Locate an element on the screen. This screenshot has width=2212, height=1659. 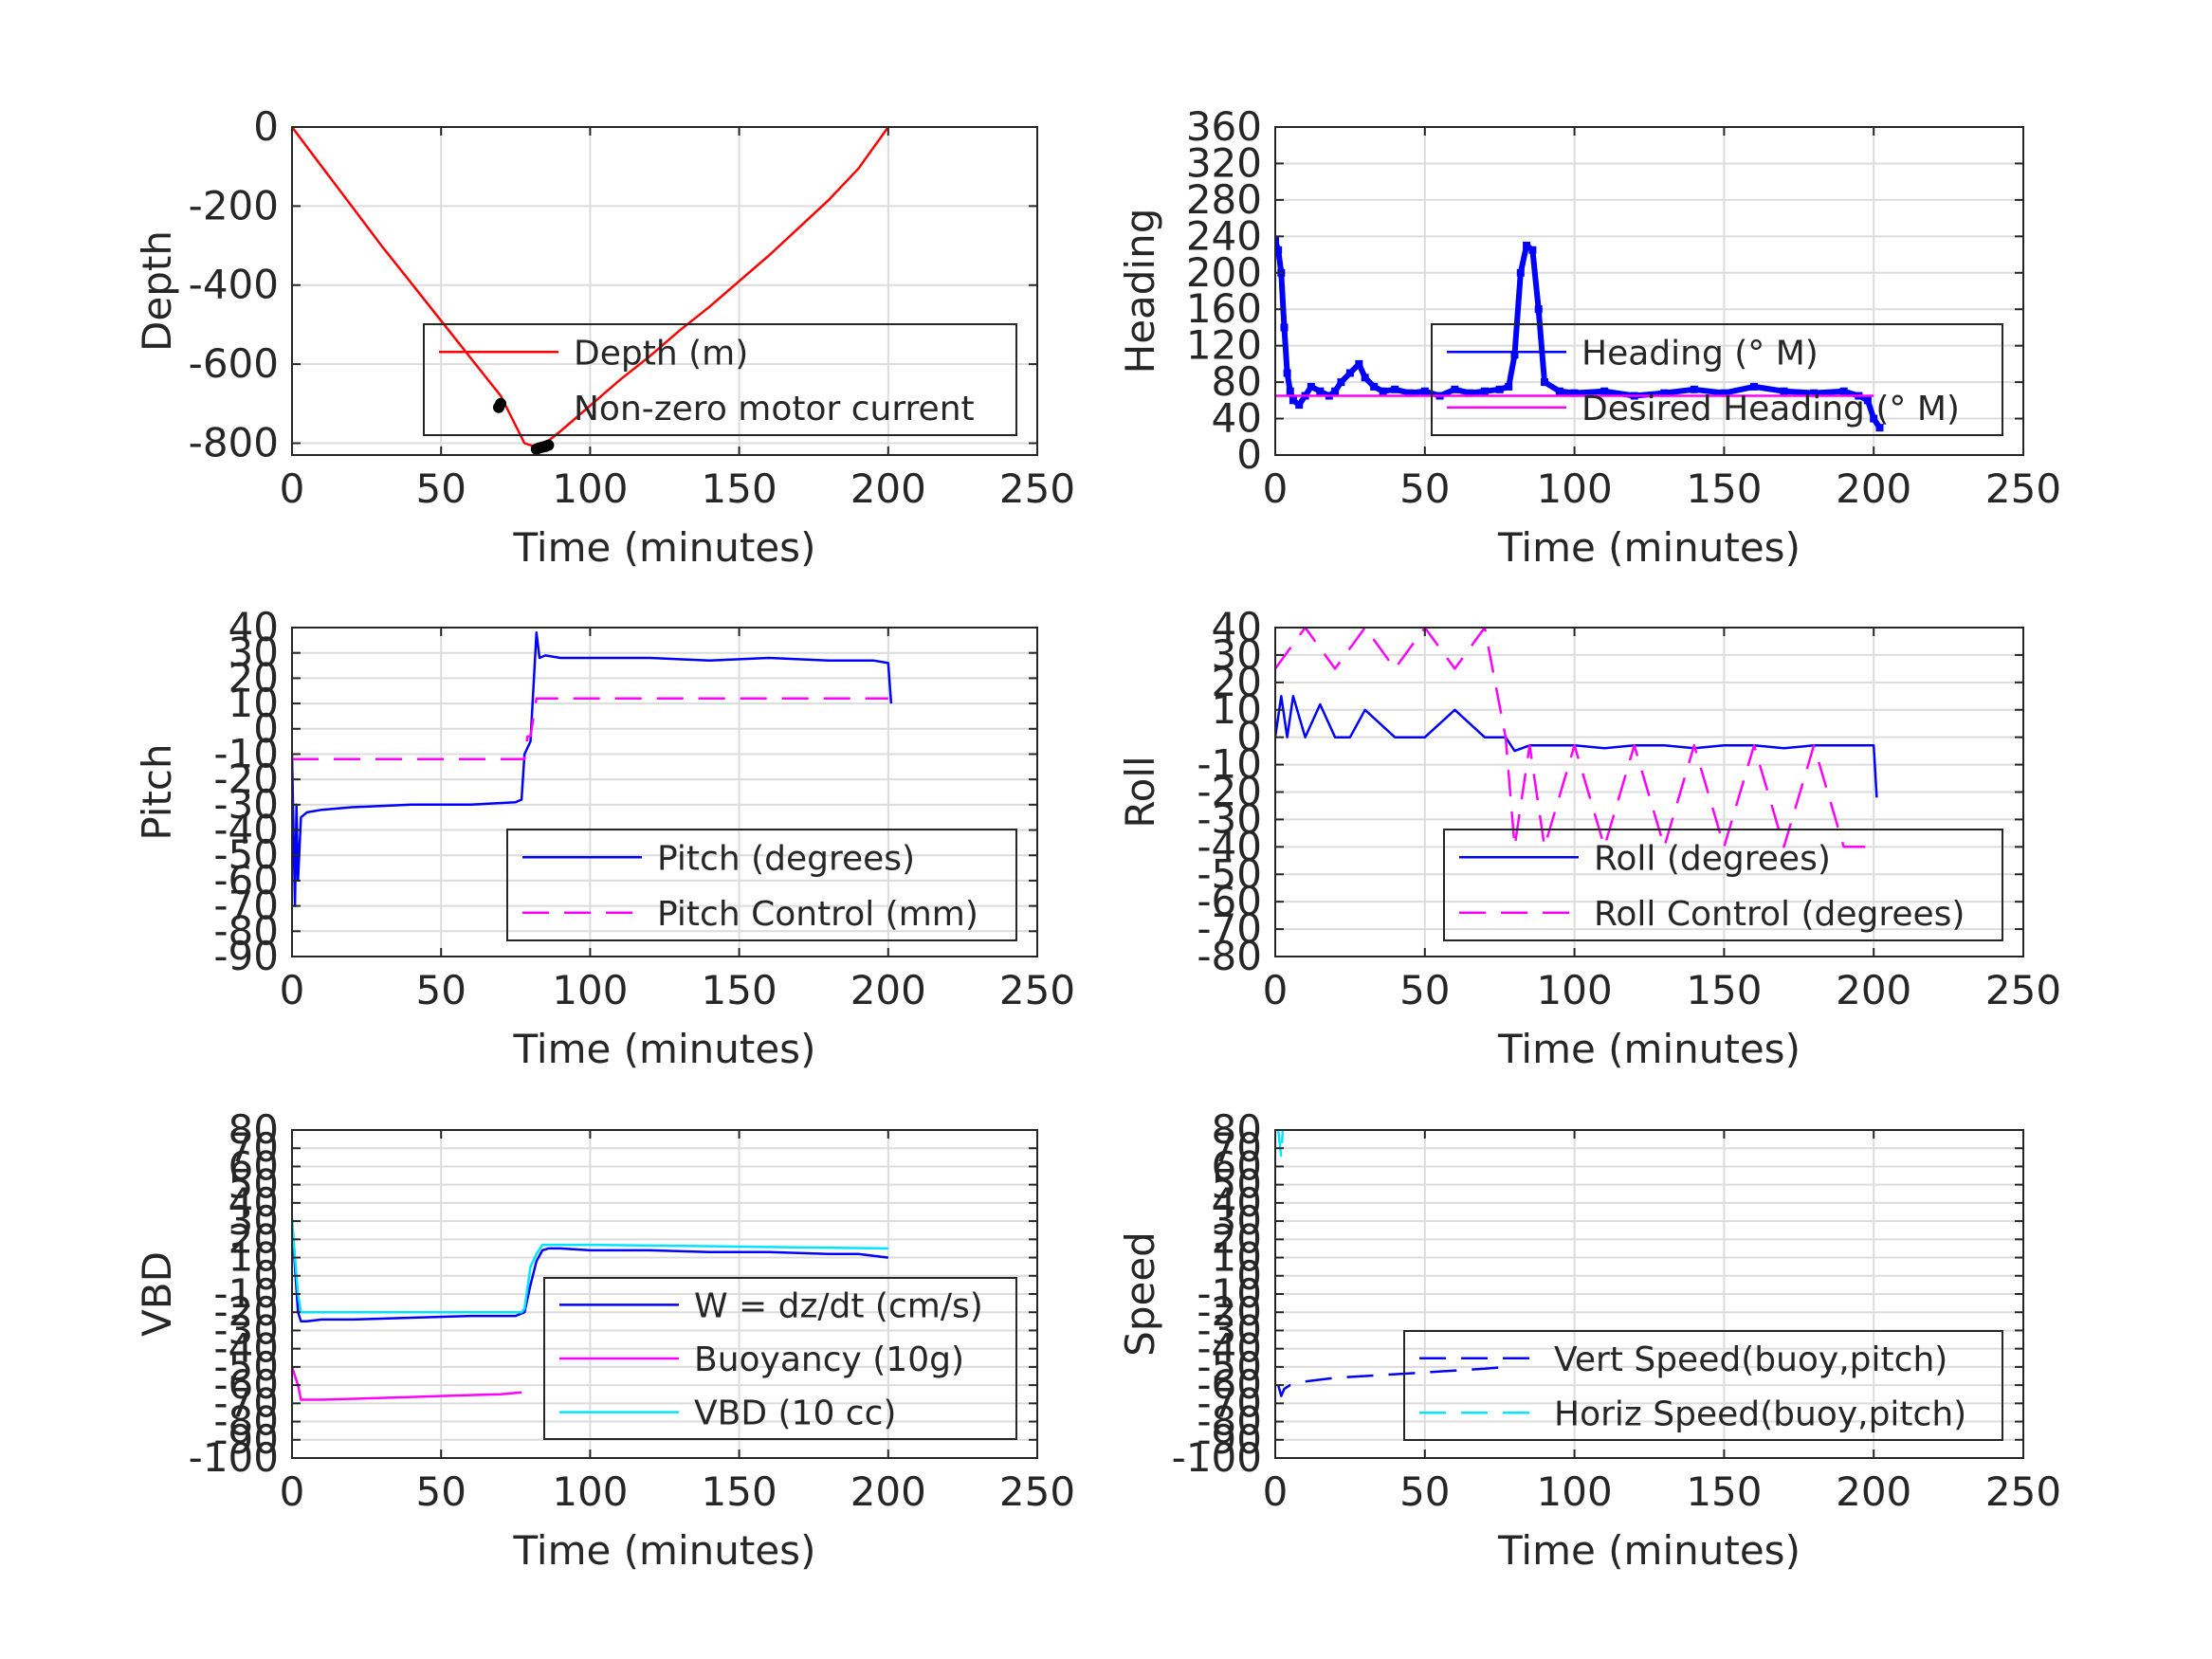
legend: Roll (degrees) Roll Control (degrees) is located at coordinates (1723, 885).